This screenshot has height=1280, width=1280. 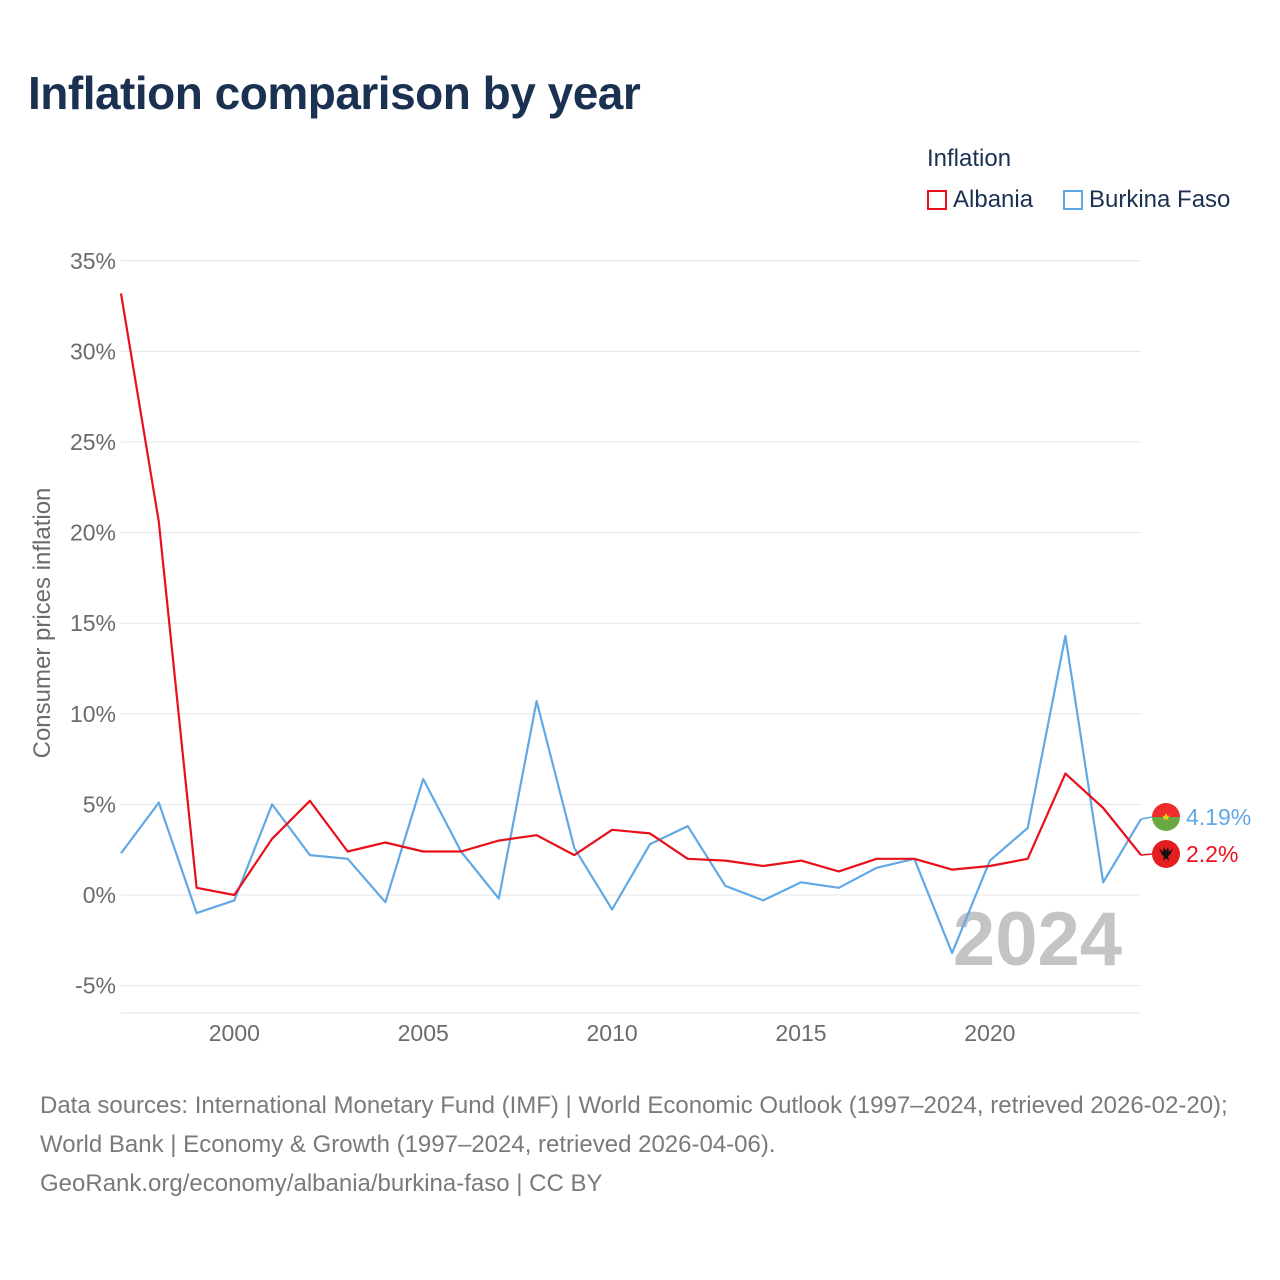 What do you see at coordinates (93, 442) in the screenshot?
I see `y-tick-label: 25%` at bounding box center [93, 442].